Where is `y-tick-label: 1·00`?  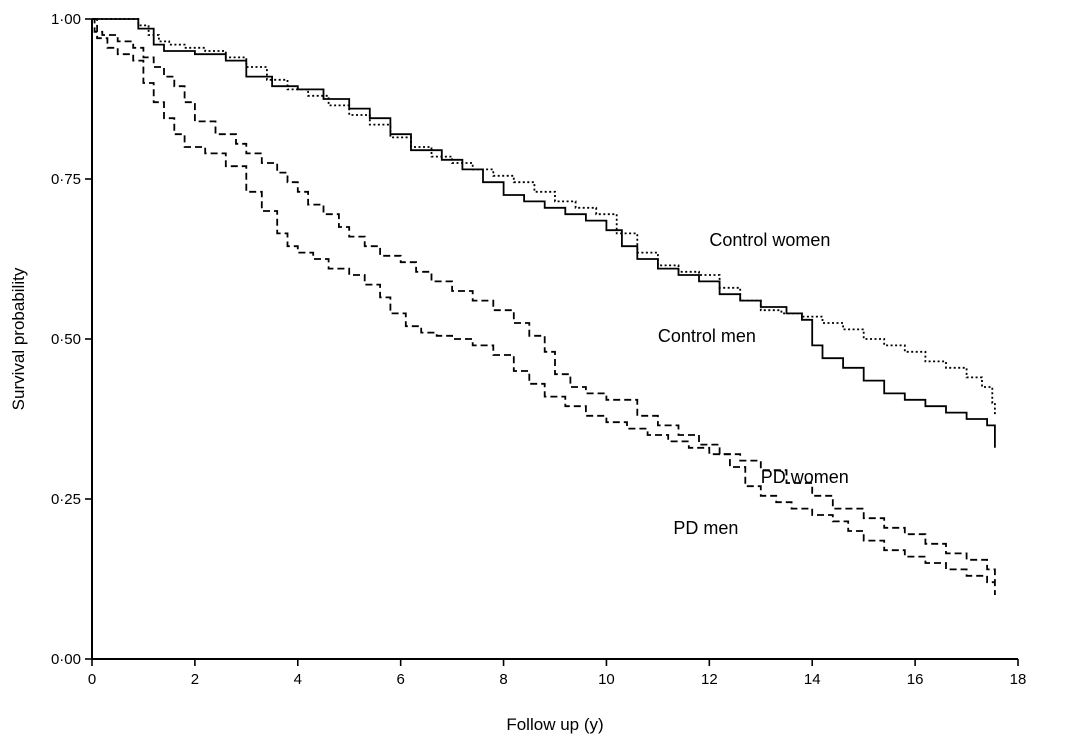 y-tick-label: 1·00 is located at coordinates (66, 19).